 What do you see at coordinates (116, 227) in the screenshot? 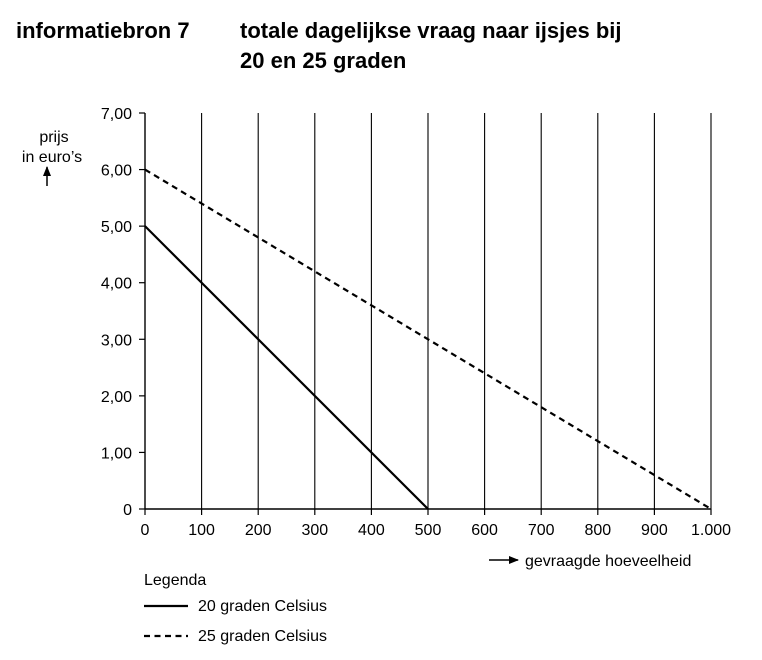
I see `y-tick-label: 5,00` at bounding box center [116, 227].